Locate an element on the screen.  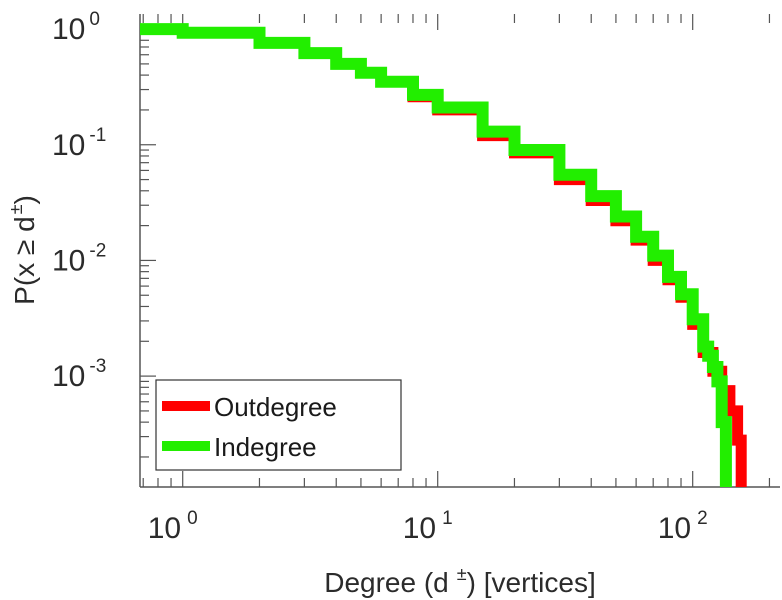
y-tick-label: 10 0 is located at coordinates (76, 27).